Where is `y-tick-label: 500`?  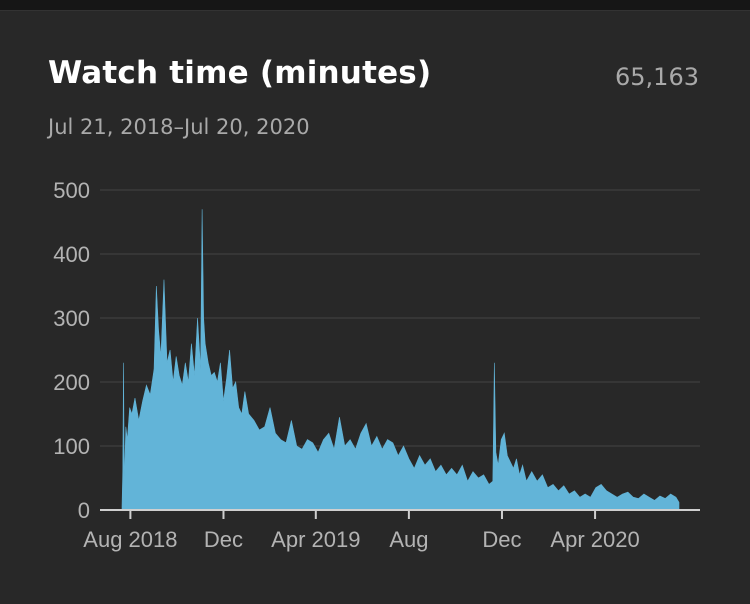 y-tick-label: 500 is located at coordinates (71, 190).